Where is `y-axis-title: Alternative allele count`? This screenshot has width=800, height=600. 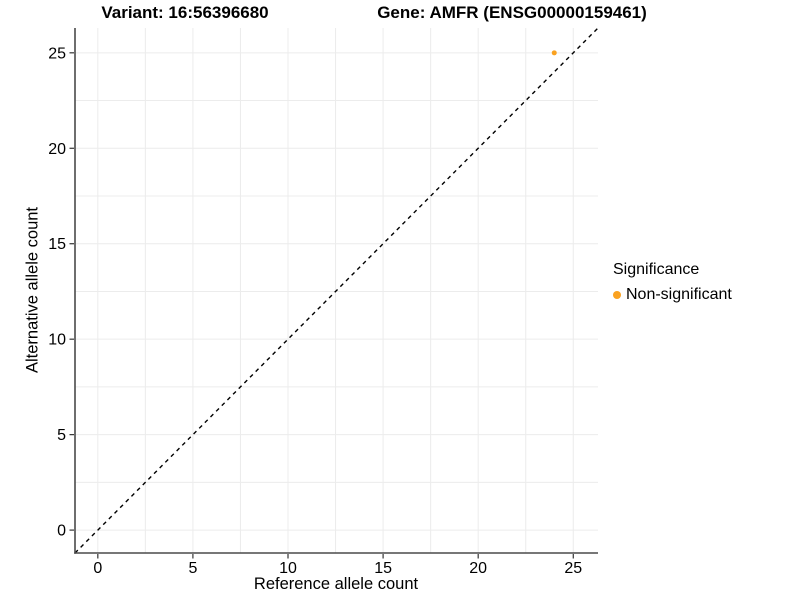
y-axis-title: Alternative allele count is located at coordinates (32, 290).